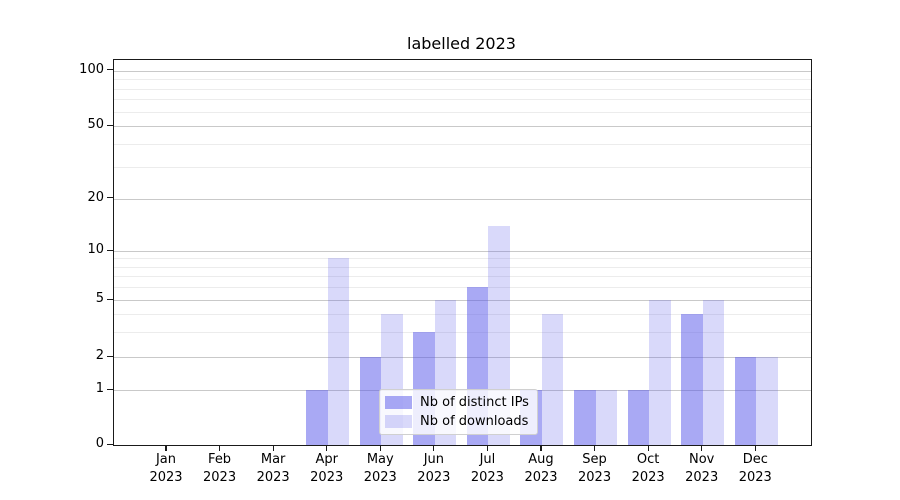 The image size is (900, 500). I want to click on legend-swatch-distinct-ips, so click(398, 402).